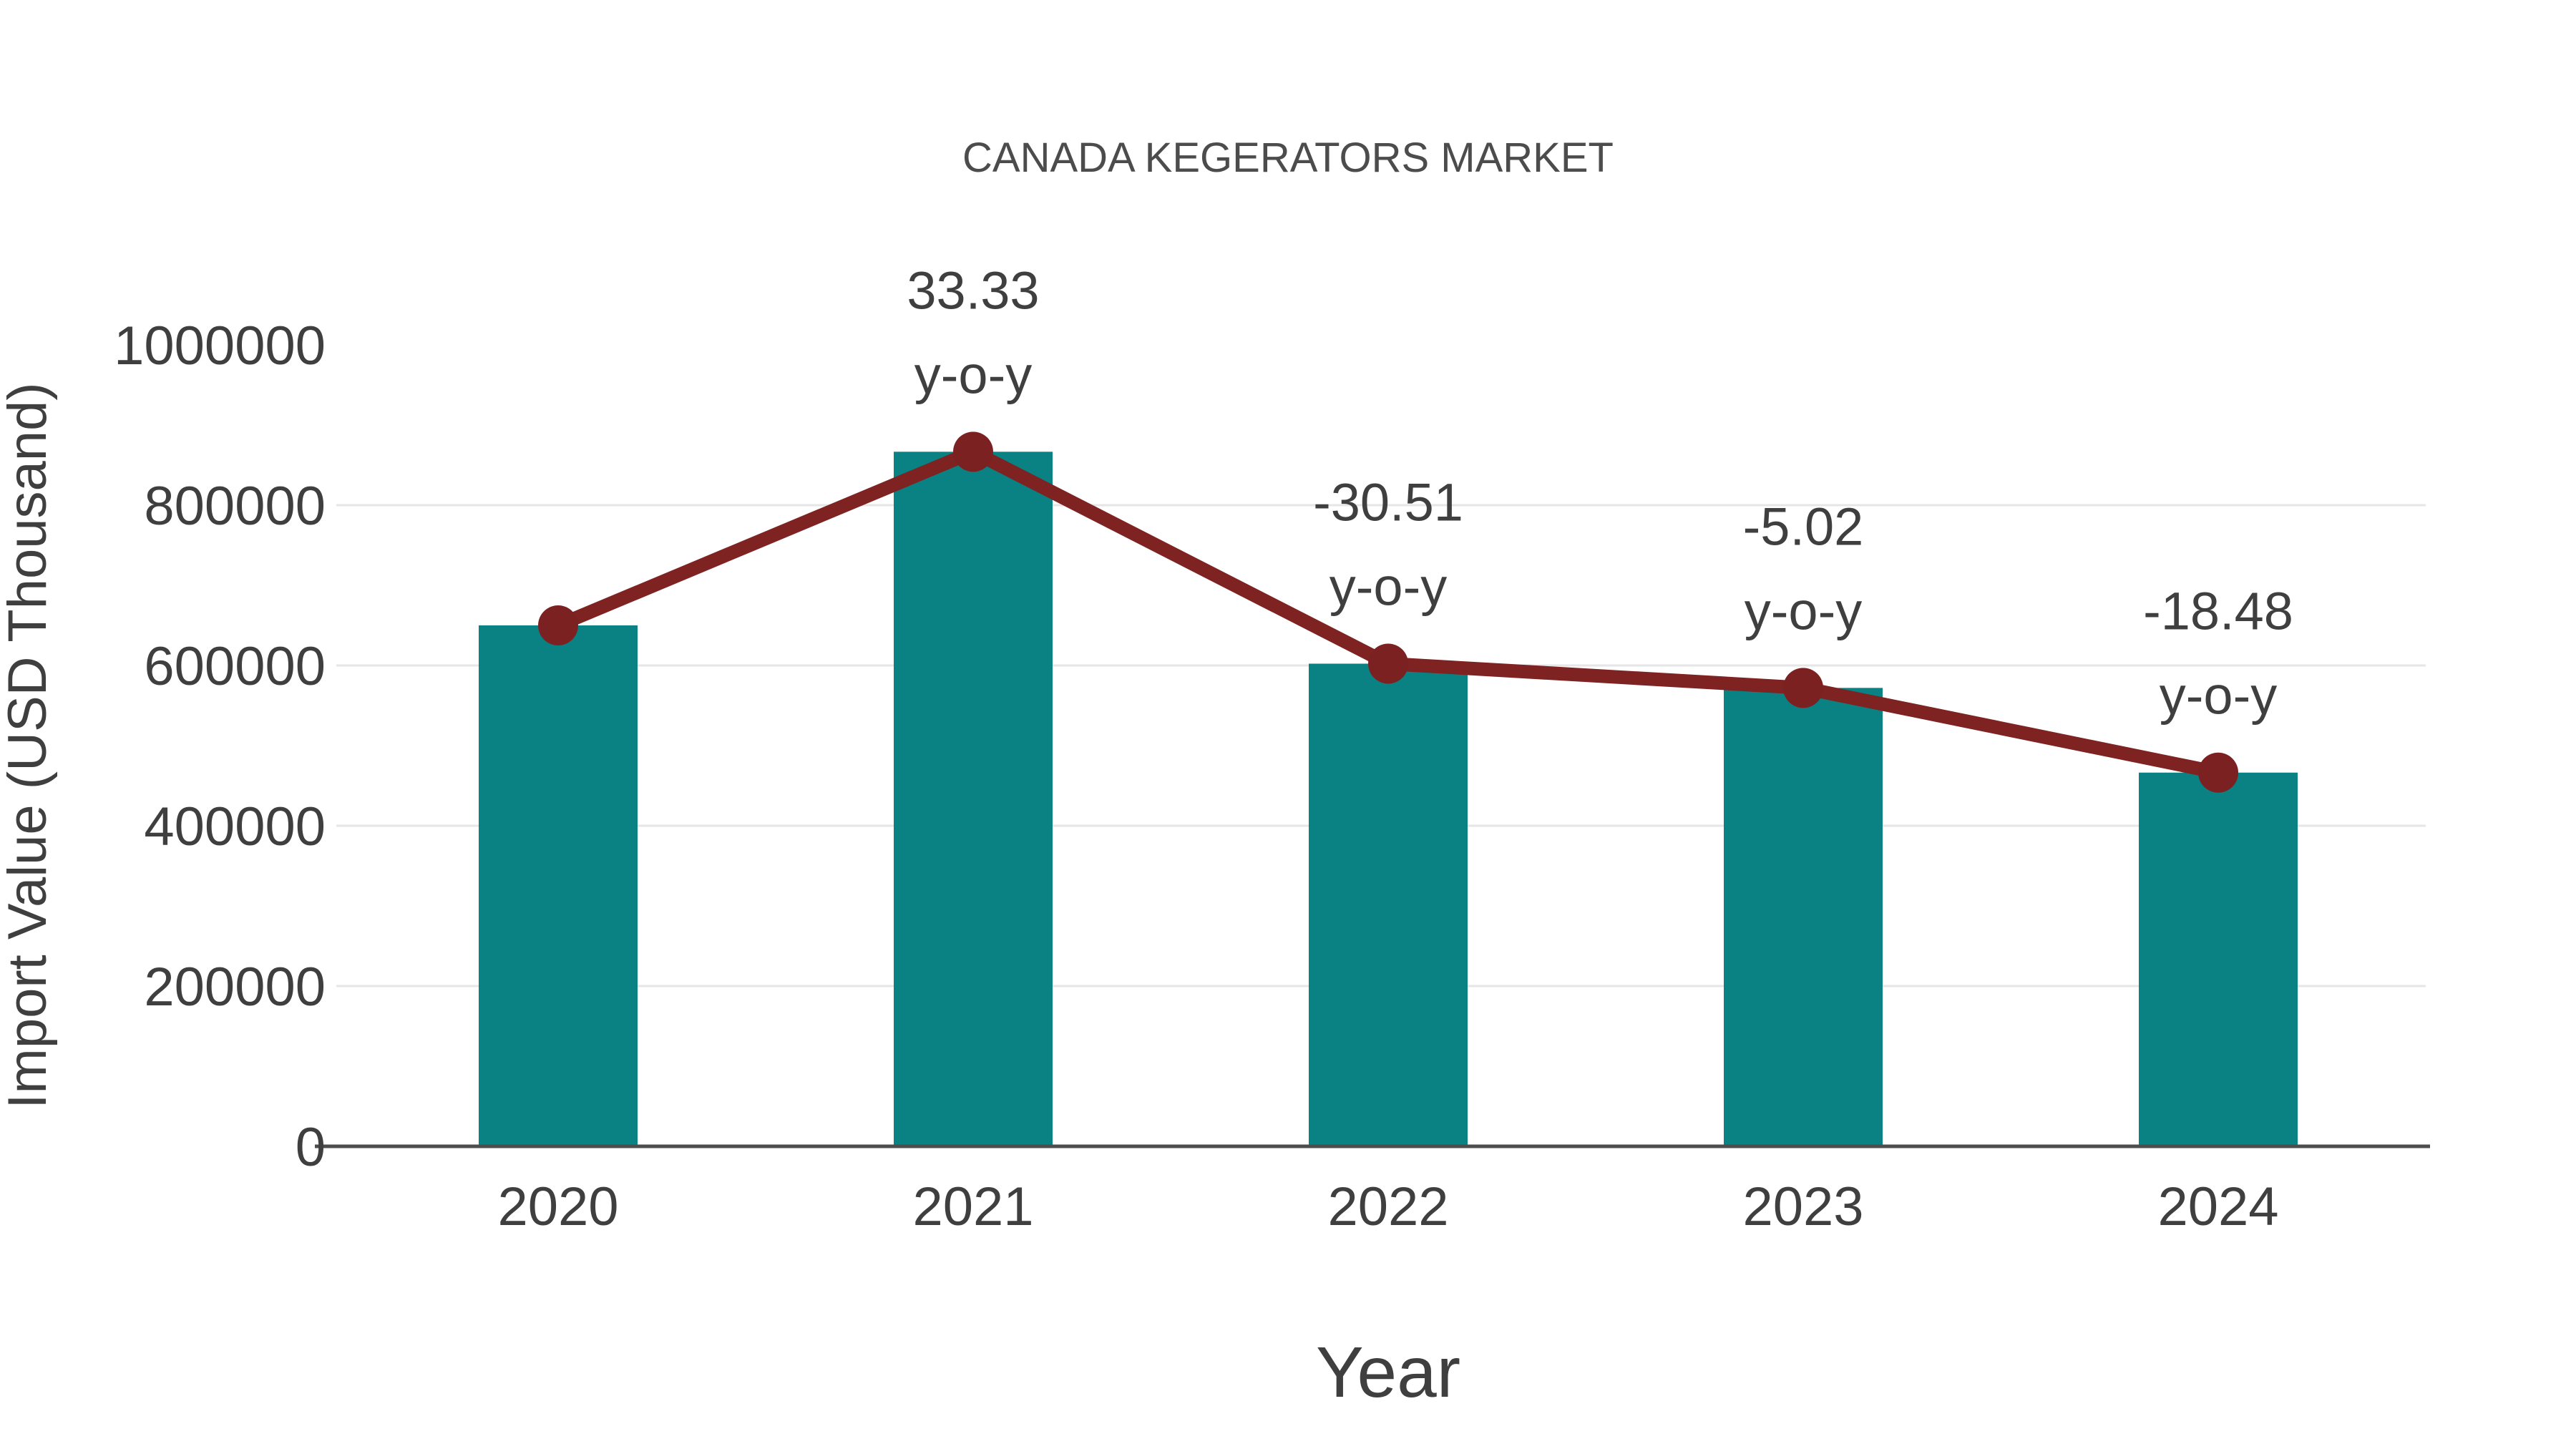 The image size is (2576, 1449). Describe the element at coordinates (235, 666) in the screenshot. I see `y-tick-label-600000: 600000` at that location.